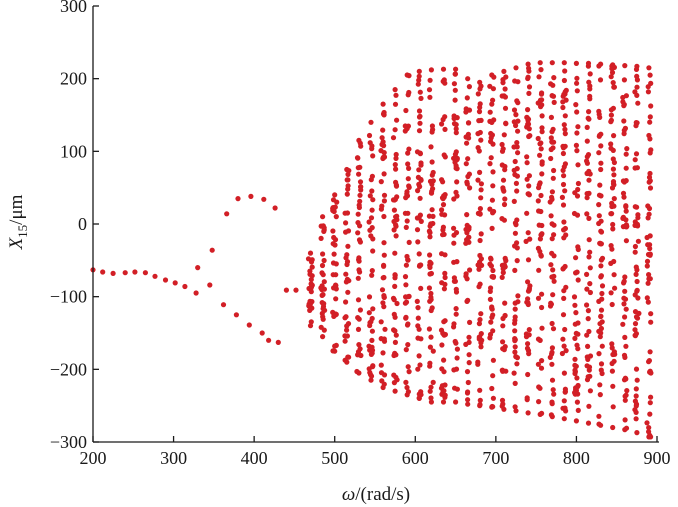 Image resolution: width=678 pixels, height=507 pixels. Describe the element at coordinates (657, 458) in the screenshot. I see `x-tick-label: 900` at that location.